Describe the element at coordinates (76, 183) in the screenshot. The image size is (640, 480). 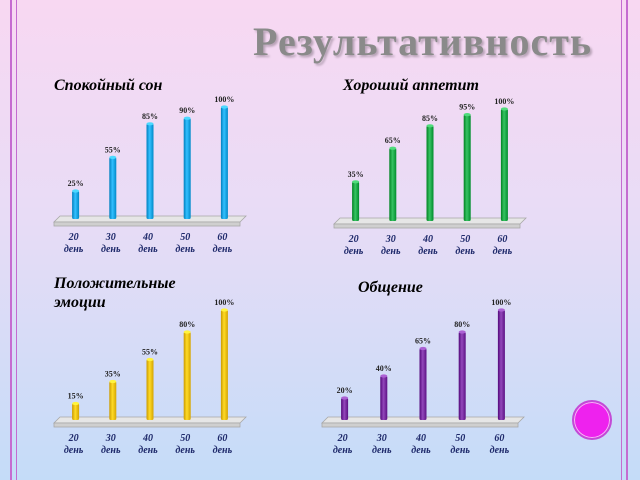
I see `chart-data-label: 25%` at that location.